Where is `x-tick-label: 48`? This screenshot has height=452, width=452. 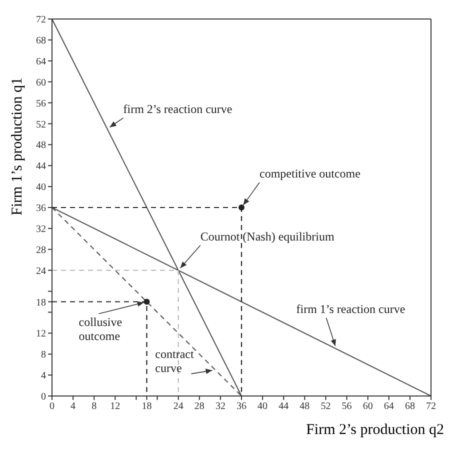 x-tick-label: 48 is located at coordinates (305, 406).